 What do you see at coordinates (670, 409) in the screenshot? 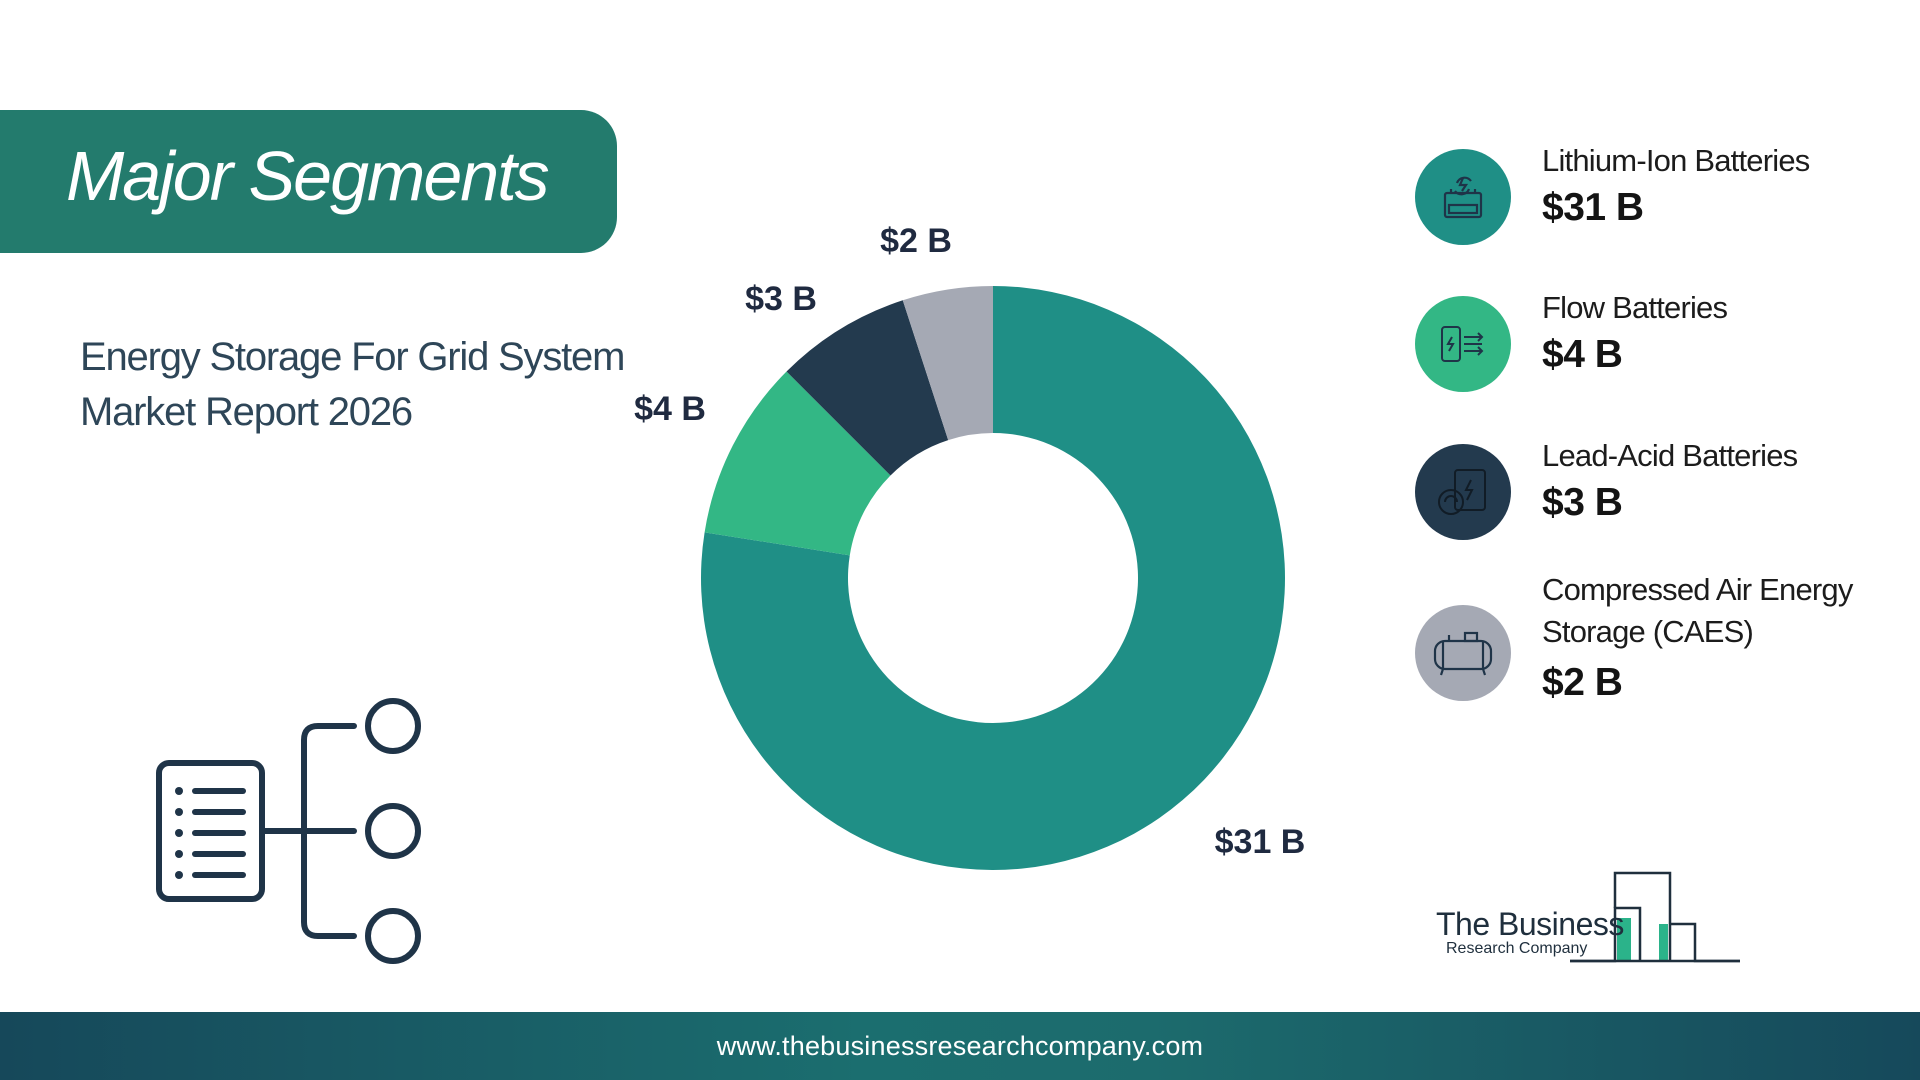
I see `data-label: $4 B` at bounding box center [670, 409].